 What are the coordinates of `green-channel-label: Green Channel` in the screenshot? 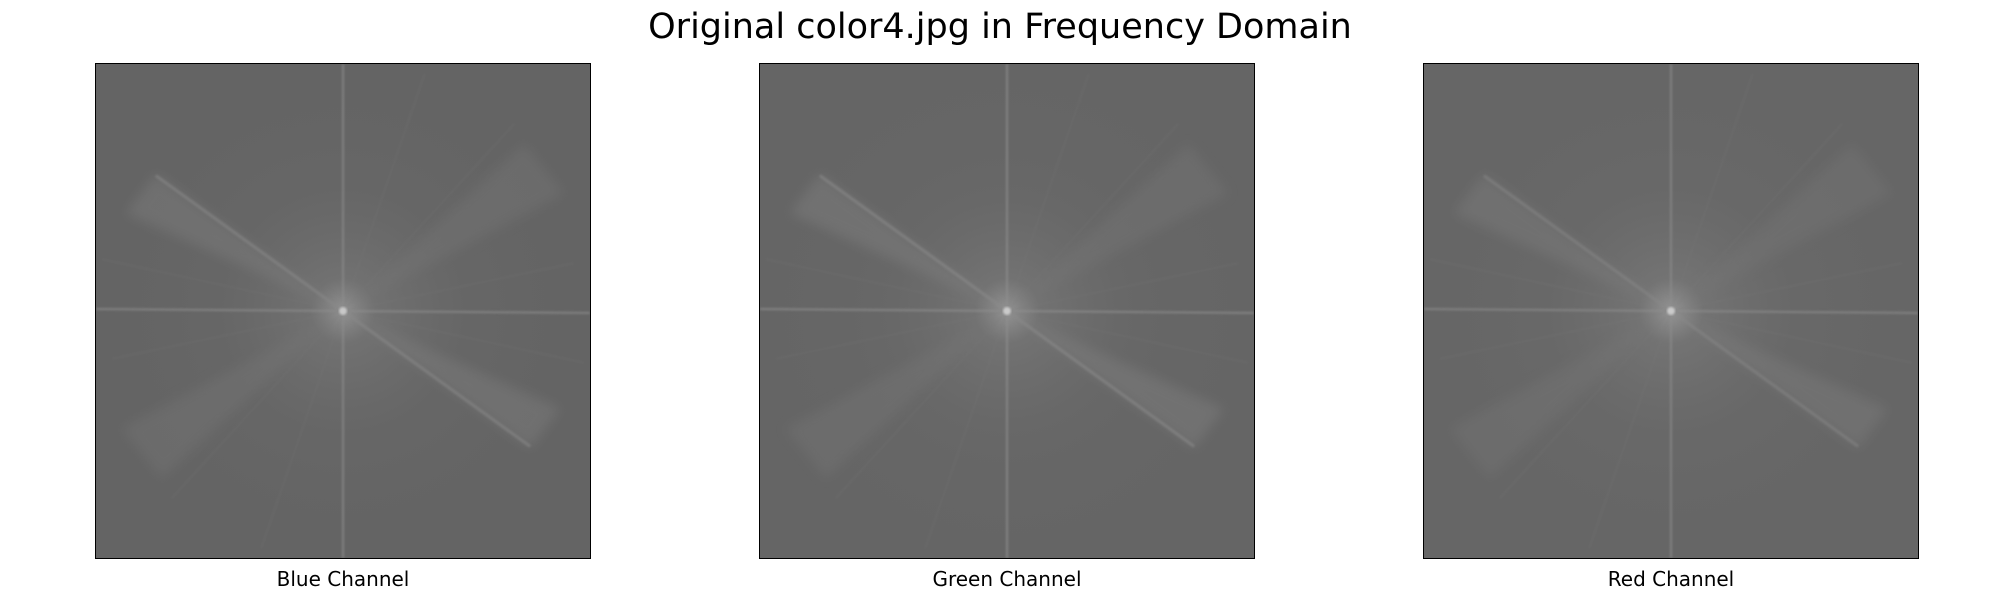 It's located at (1007, 579).